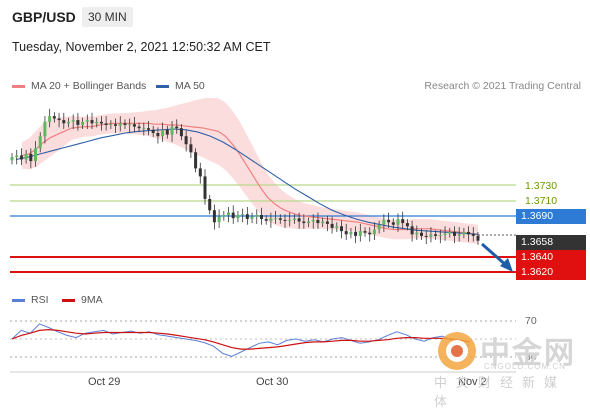 Image resolution: width=590 pixels, height=410 pixels. I want to click on legend-rsi-ma-label: 9MA, so click(92, 300).